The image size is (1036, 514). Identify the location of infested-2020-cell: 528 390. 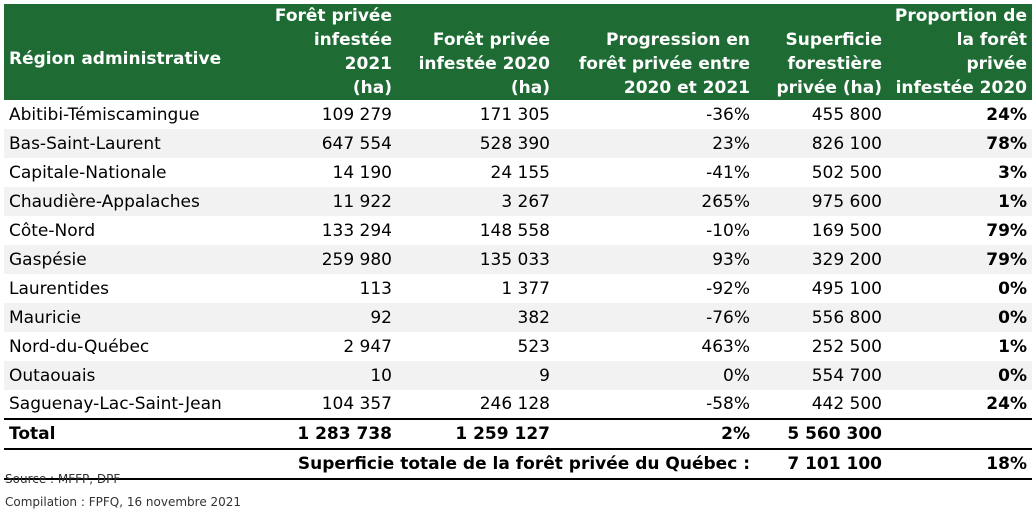
(476, 143).